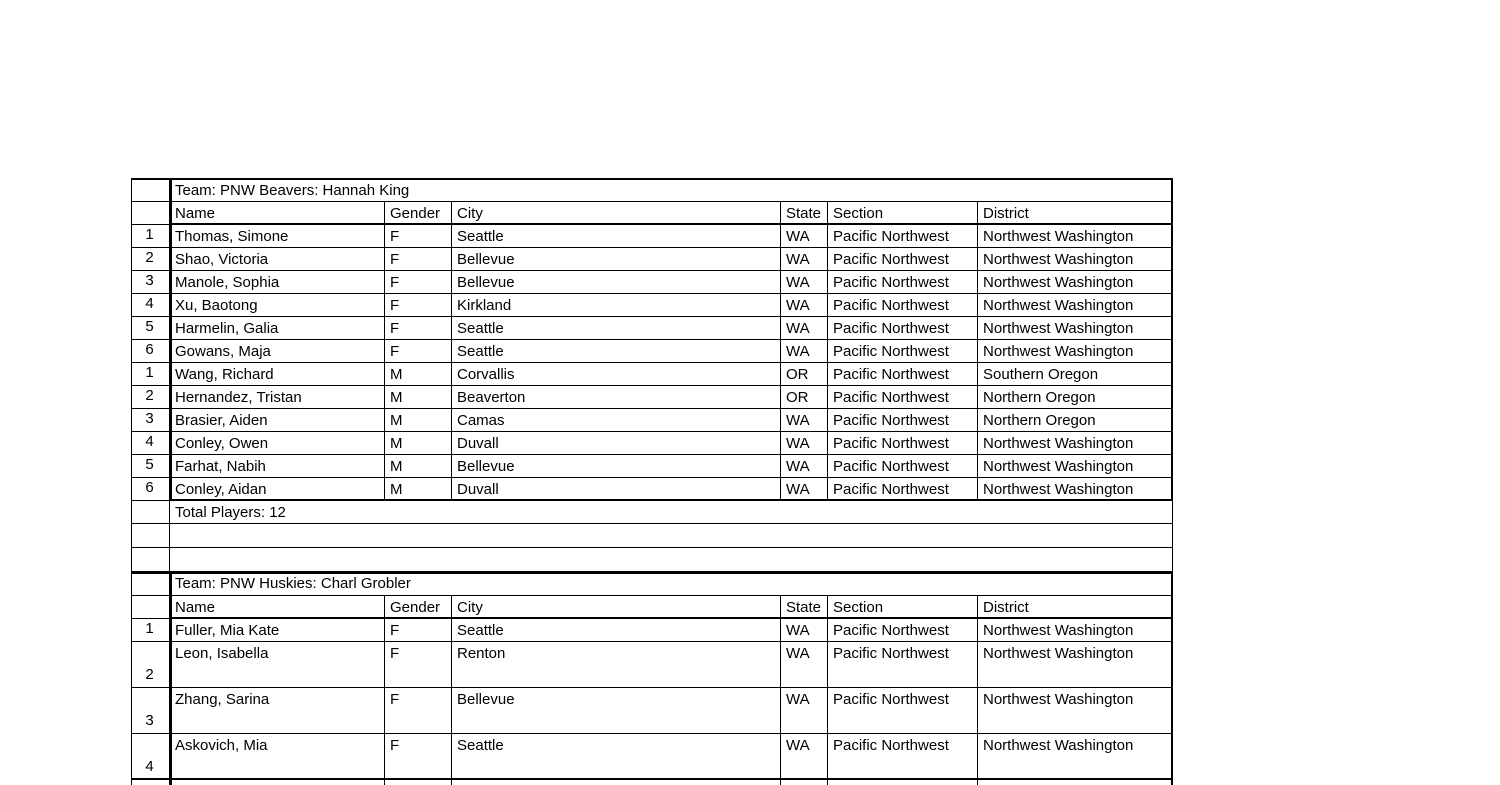 The width and height of the screenshot is (1500, 785). Describe the element at coordinates (150, 328) in the screenshot. I see `row-number-cell: 5` at that location.